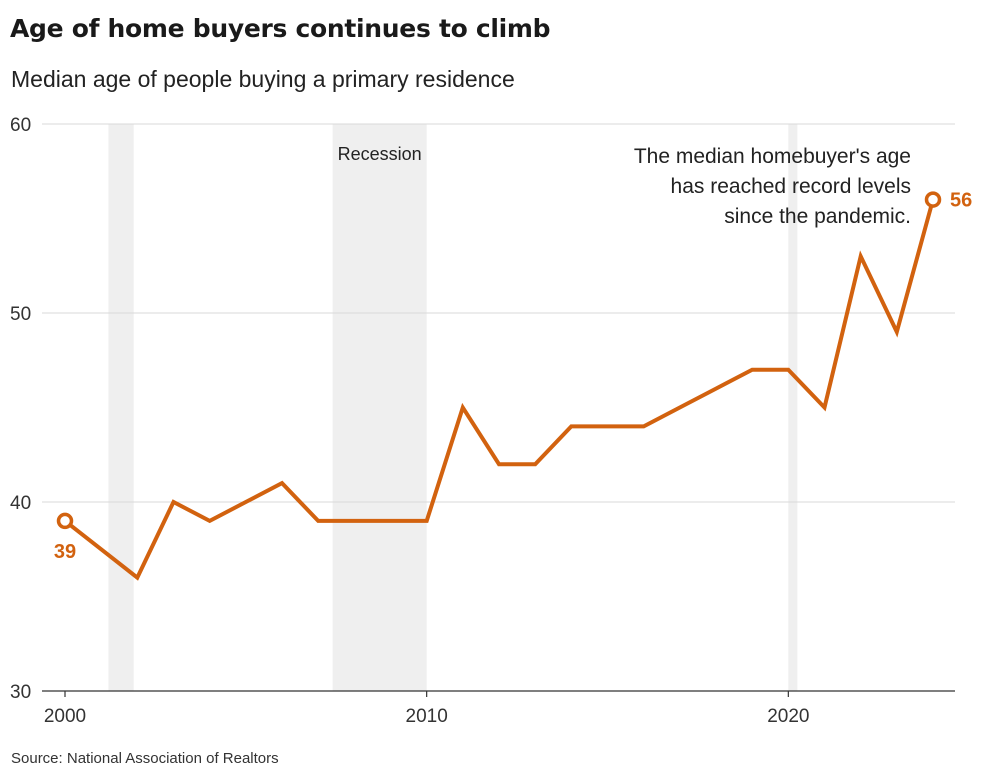  What do you see at coordinates (961, 201) in the screenshot?
I see `end-value-label: 56` at bounding box center [961, 201].